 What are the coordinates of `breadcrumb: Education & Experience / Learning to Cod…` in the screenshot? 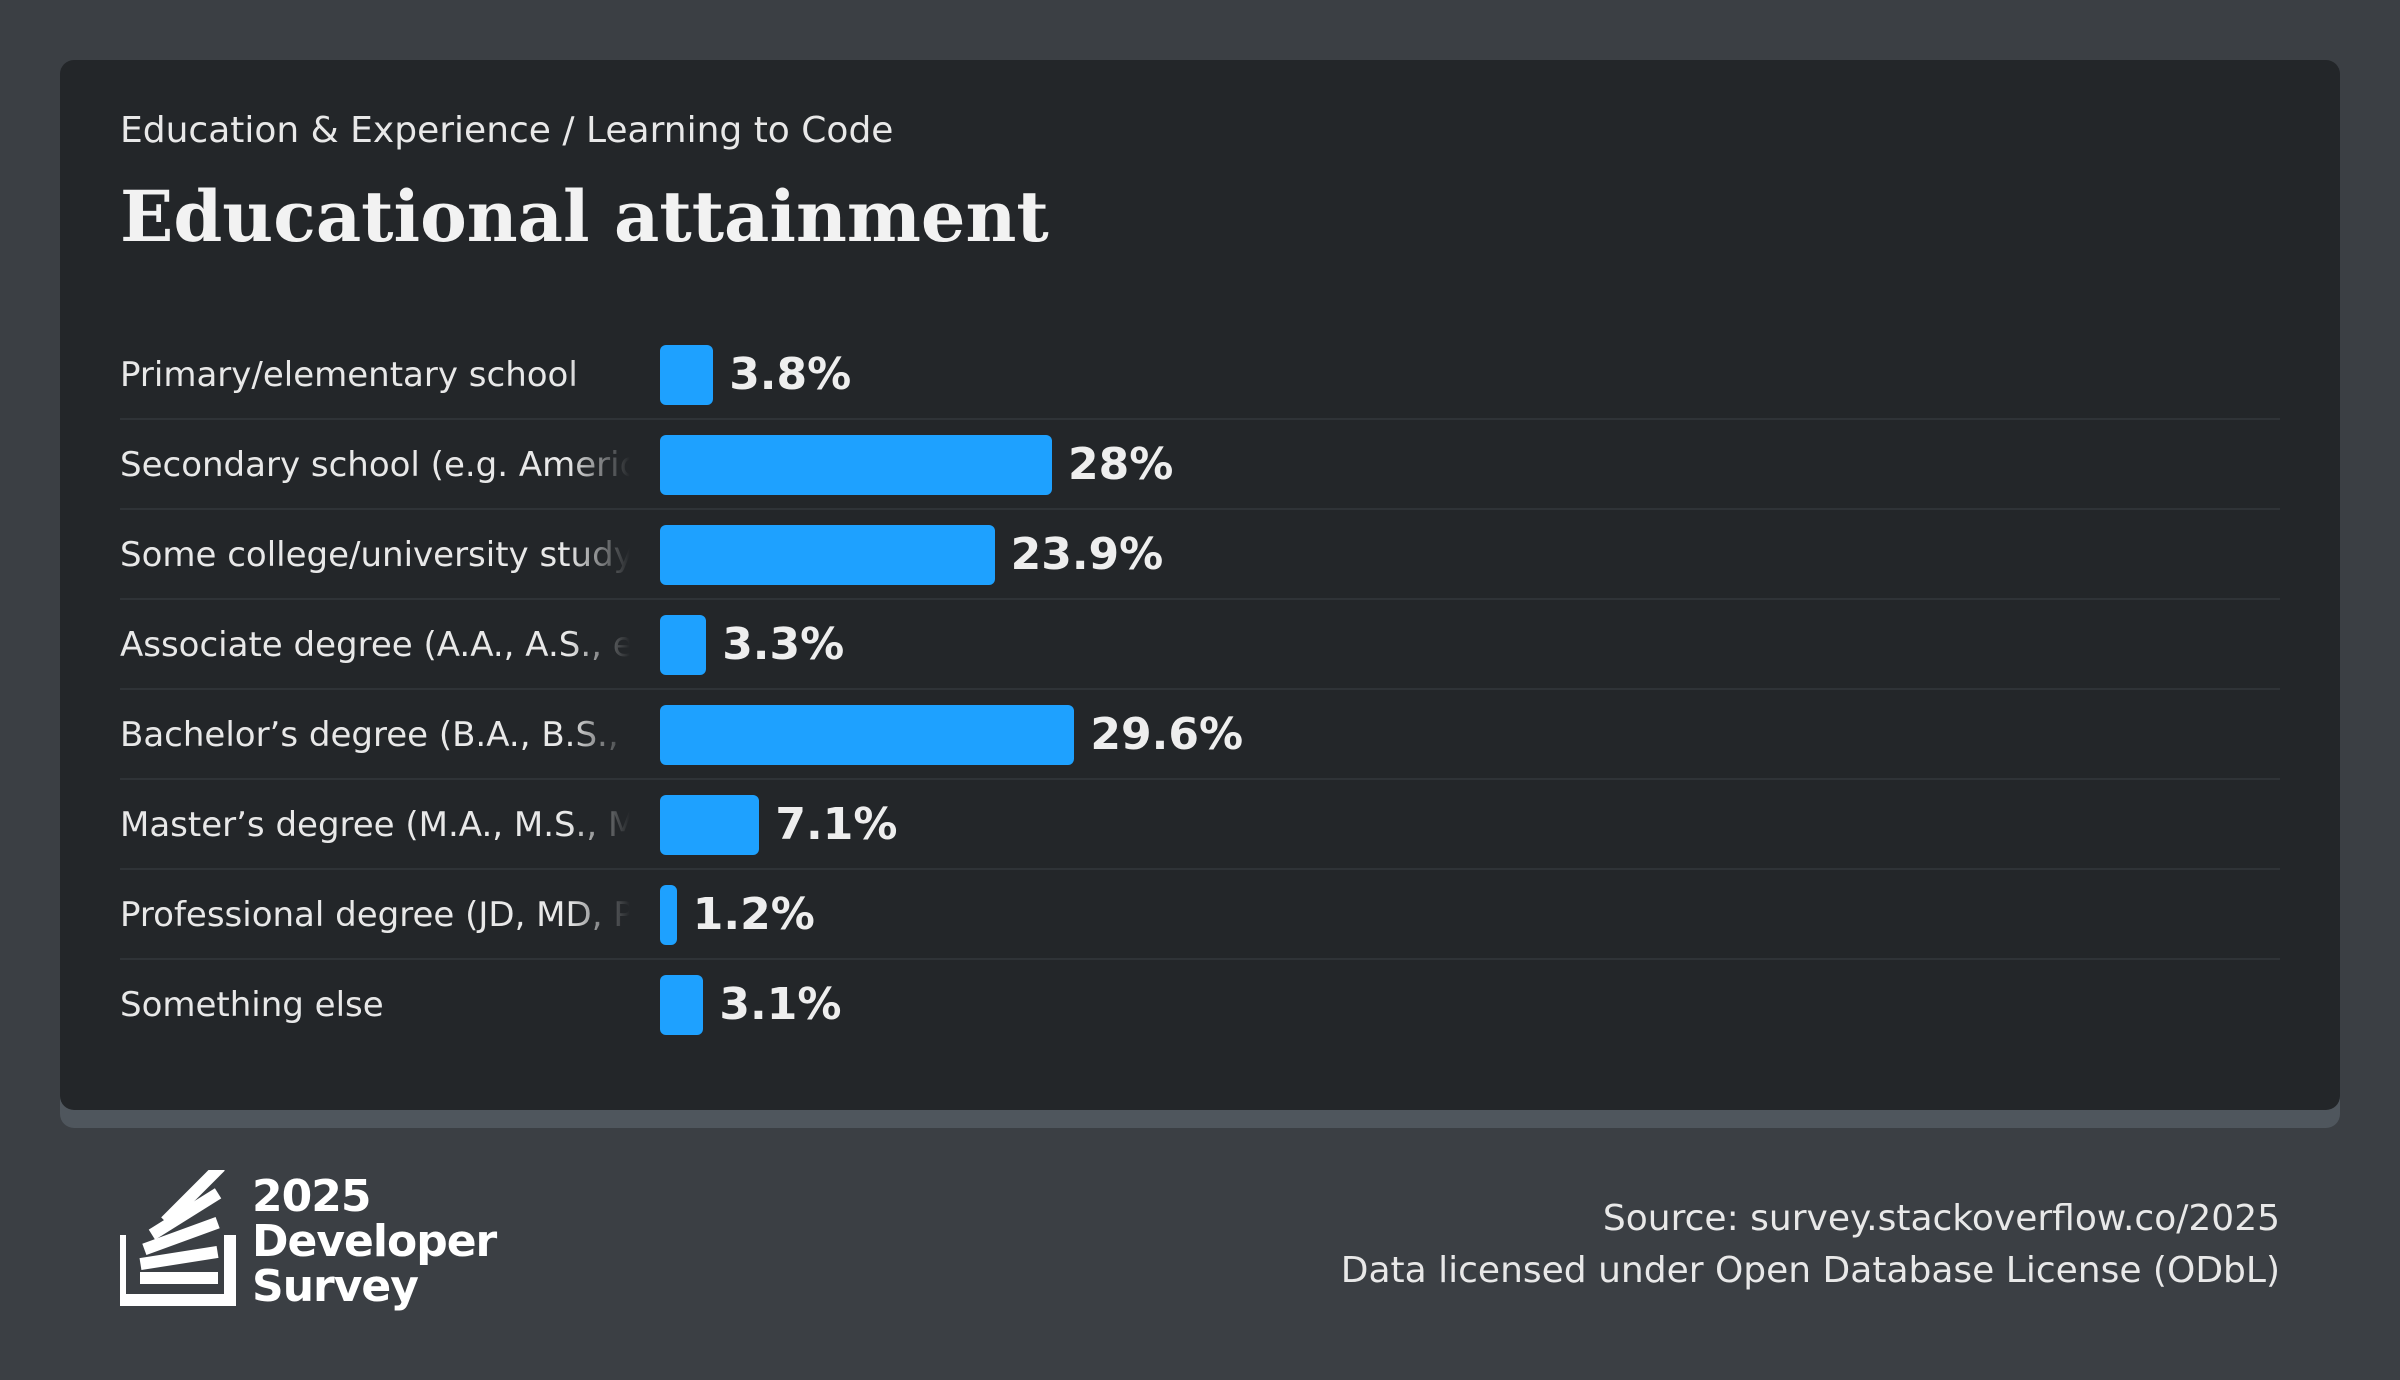 It's located at (507, 130).